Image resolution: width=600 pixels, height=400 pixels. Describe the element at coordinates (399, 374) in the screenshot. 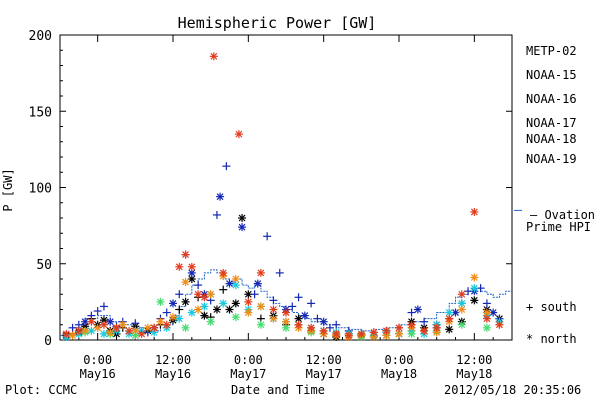

I see `x-tick-date: May18` at that location.